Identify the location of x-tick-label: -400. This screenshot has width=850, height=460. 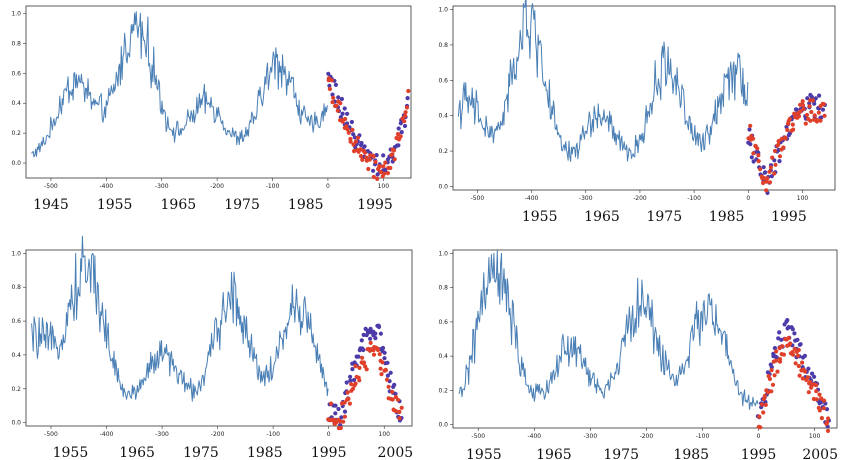
(532, 198).